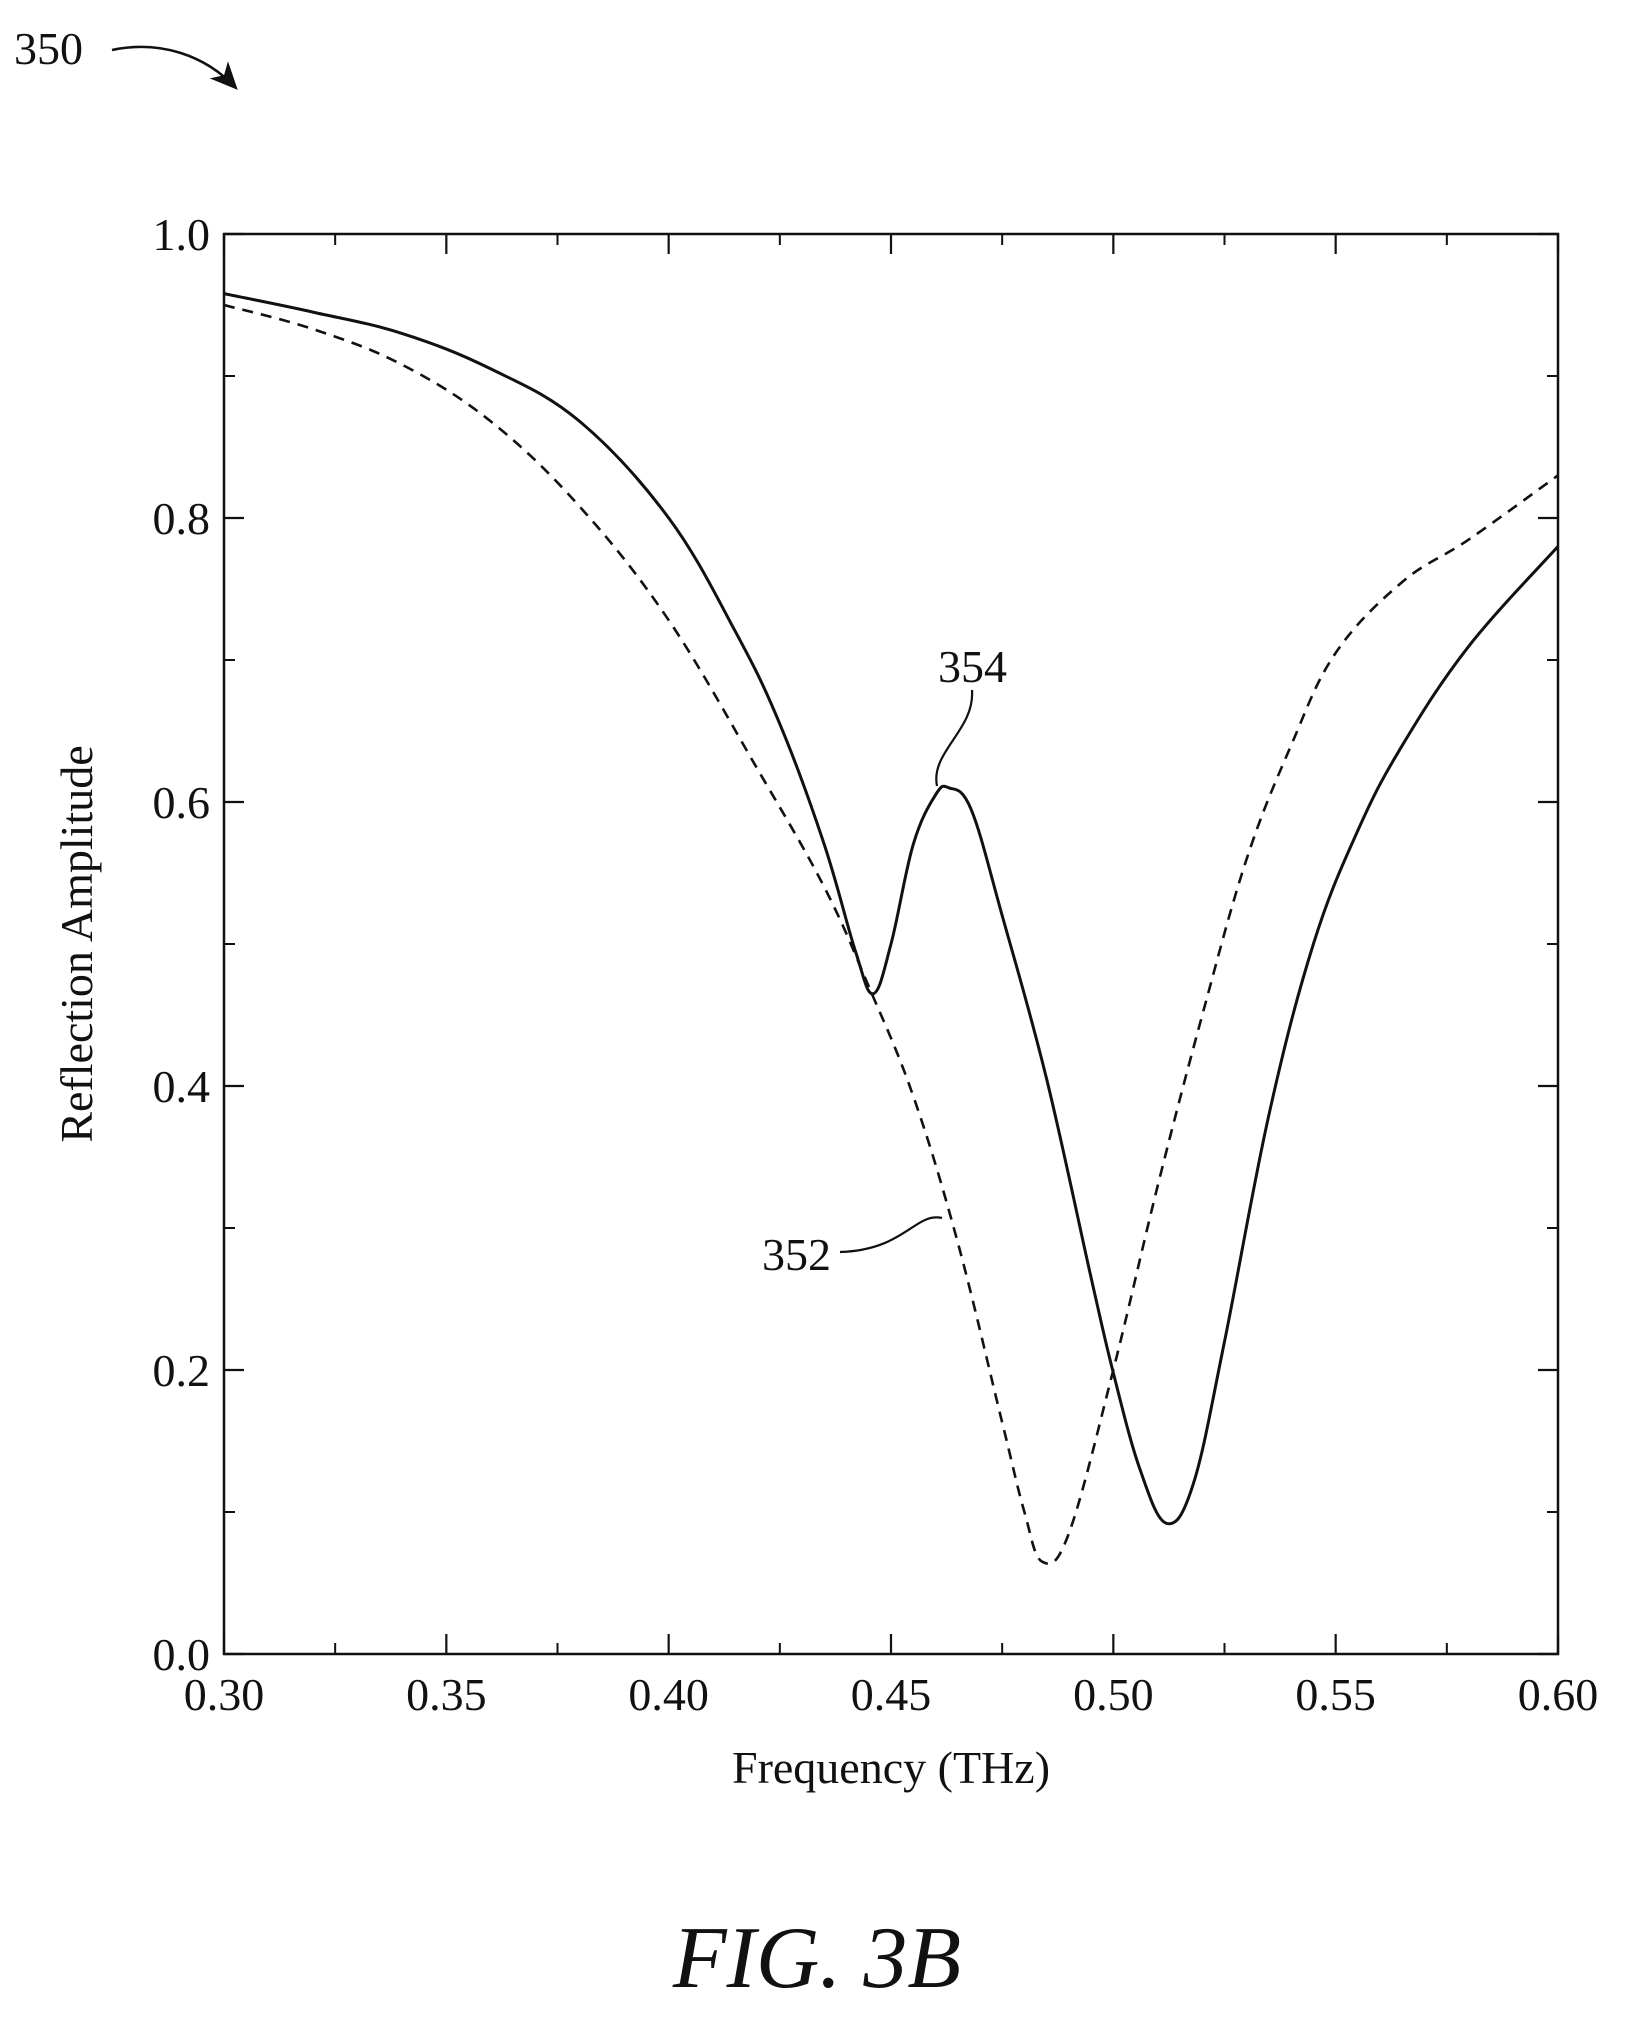  What do you see at coordinates (1335, 1694) in the screenshot?
I see `x-tick-label: 0.55` at bounding box center [1335, 1694].